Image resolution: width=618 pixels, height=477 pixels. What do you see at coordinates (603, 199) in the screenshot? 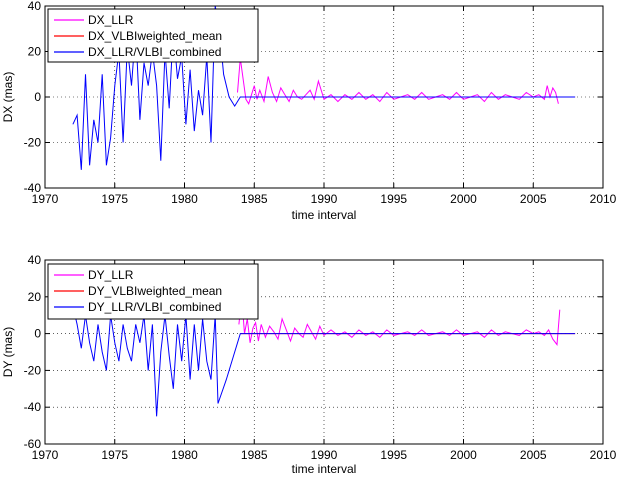
I see `dx-xtick-label: 2010` at bounding box center [603, 199].